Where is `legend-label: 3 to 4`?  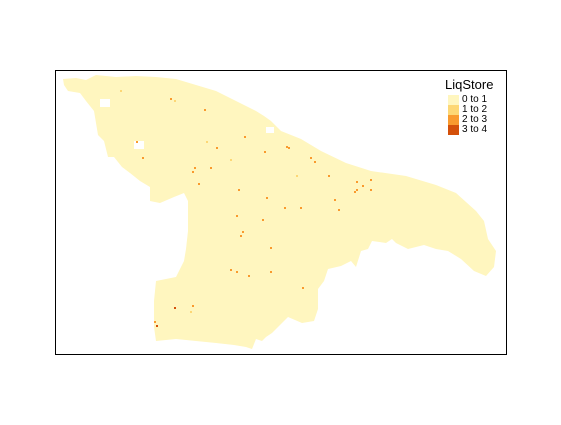
legend-label: 3 to 4 is located at coordinates (475, 129).